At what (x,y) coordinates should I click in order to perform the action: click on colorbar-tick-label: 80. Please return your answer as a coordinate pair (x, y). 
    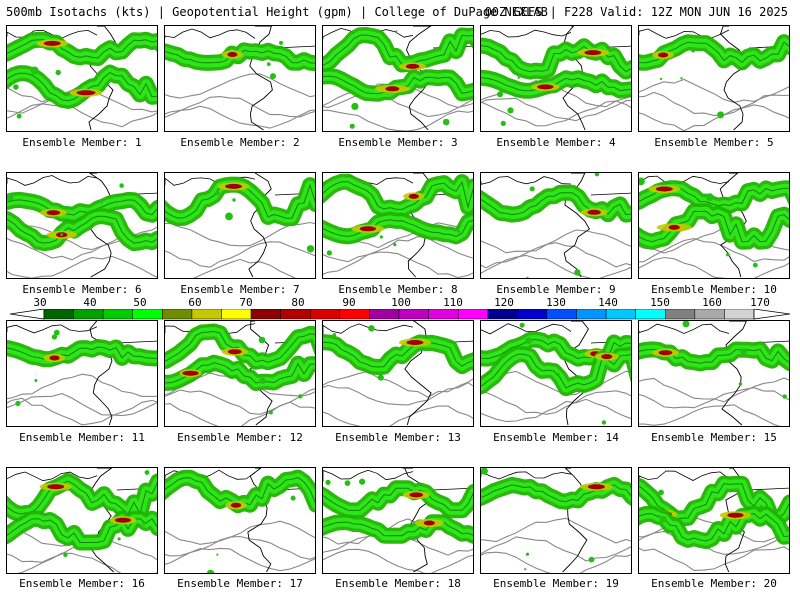
    Looking at the image, I should click on (298, 302).